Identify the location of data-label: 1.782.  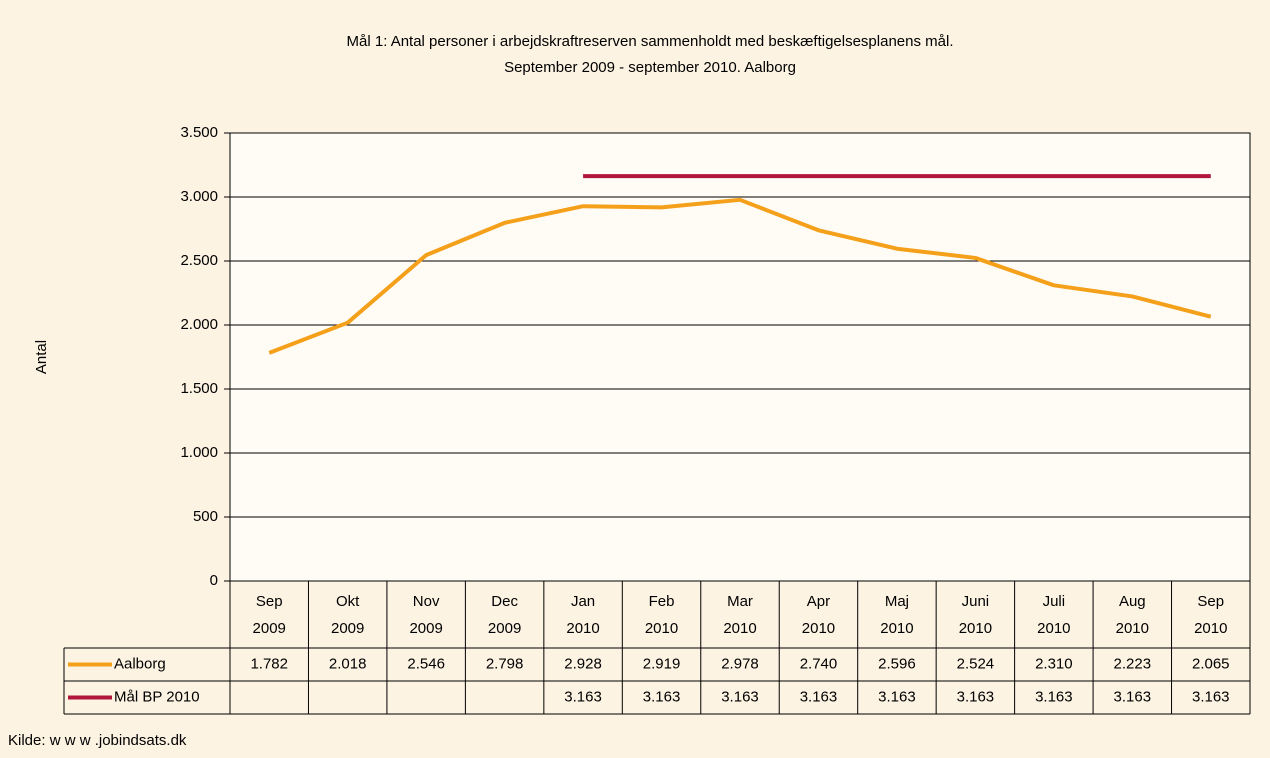
(269, 663).